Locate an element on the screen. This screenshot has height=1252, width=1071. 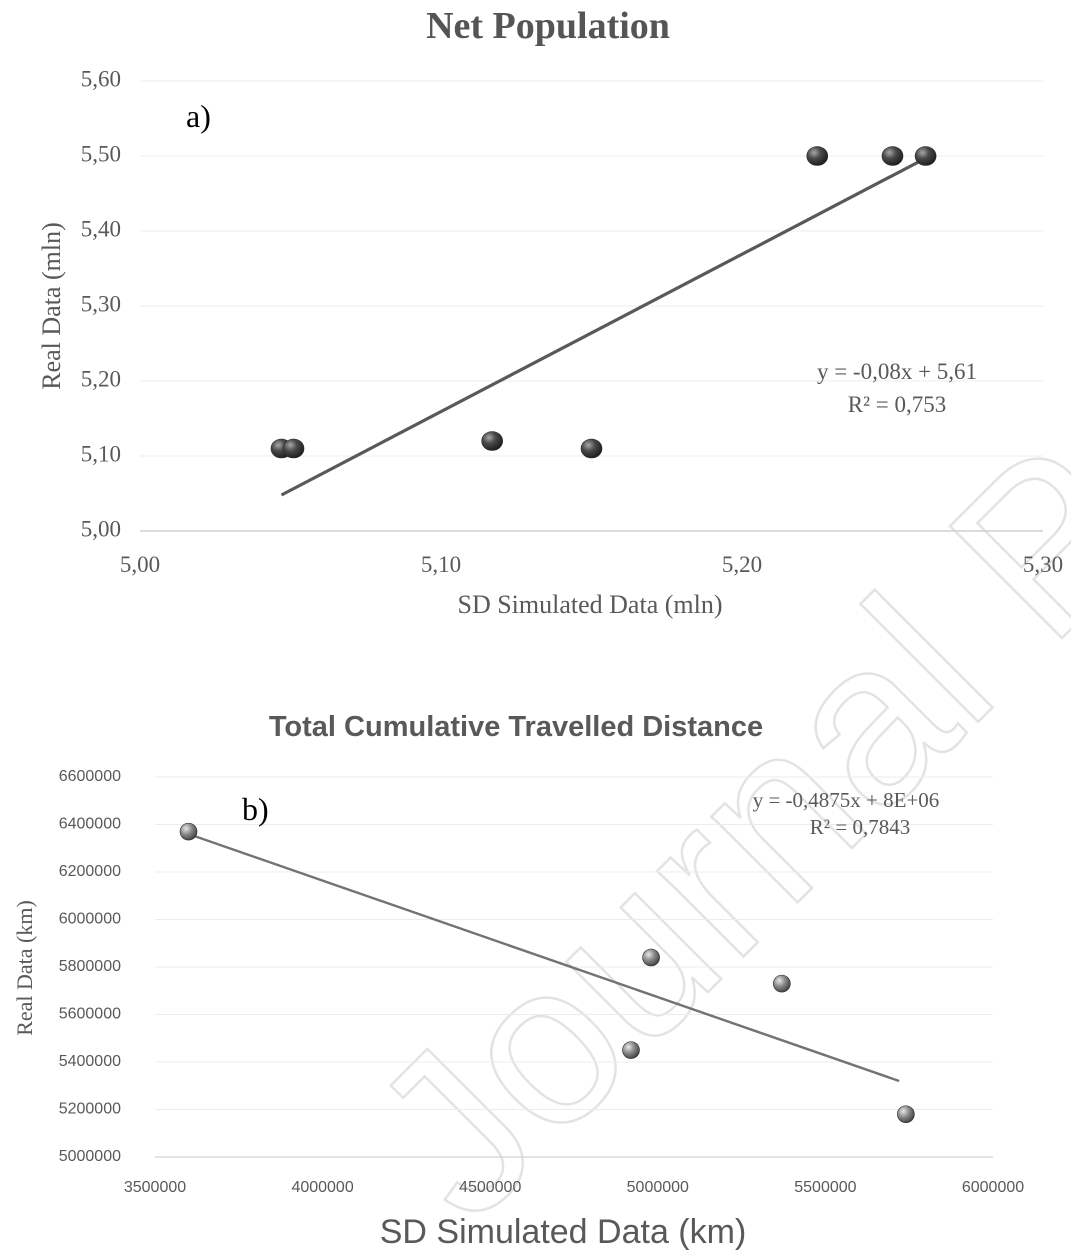
x-tick-label: 5000000 is located at coordinates (658, 1187).